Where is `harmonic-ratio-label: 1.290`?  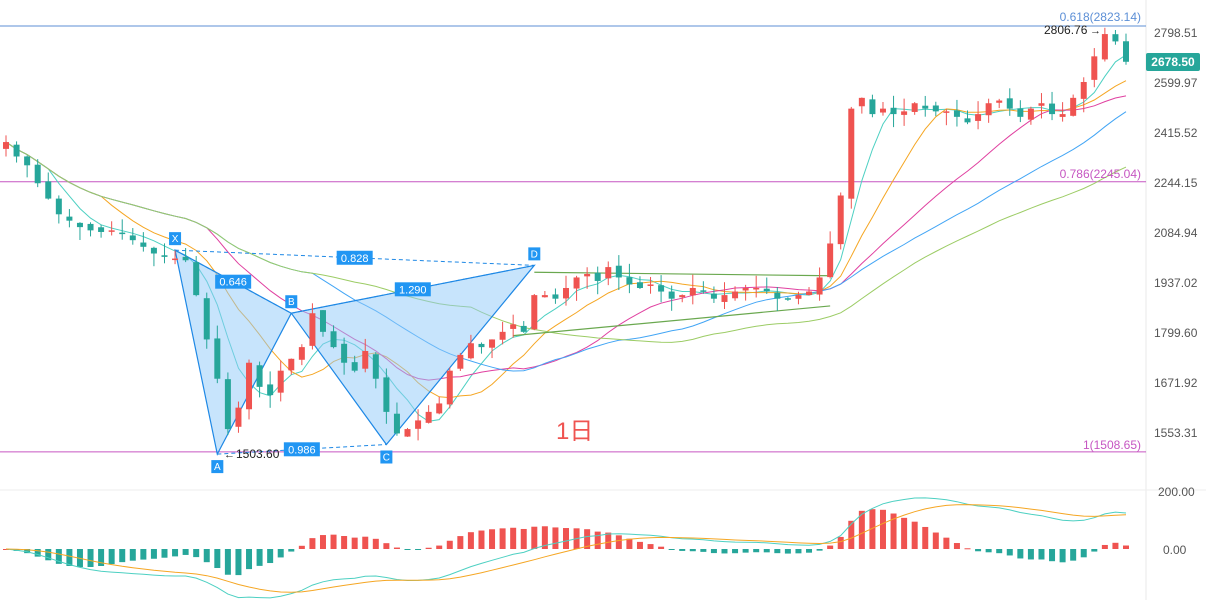 harmonic-ratio-label: 1.290 is located at coordinates (413, 290).